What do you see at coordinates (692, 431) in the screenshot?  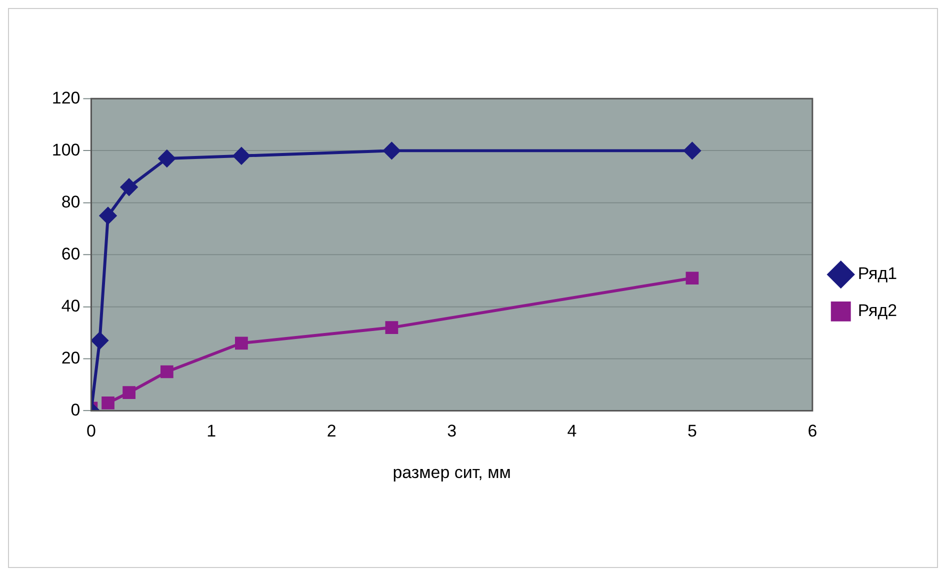 I see `x-tick-label: 5` at bounding box center [692, 431].